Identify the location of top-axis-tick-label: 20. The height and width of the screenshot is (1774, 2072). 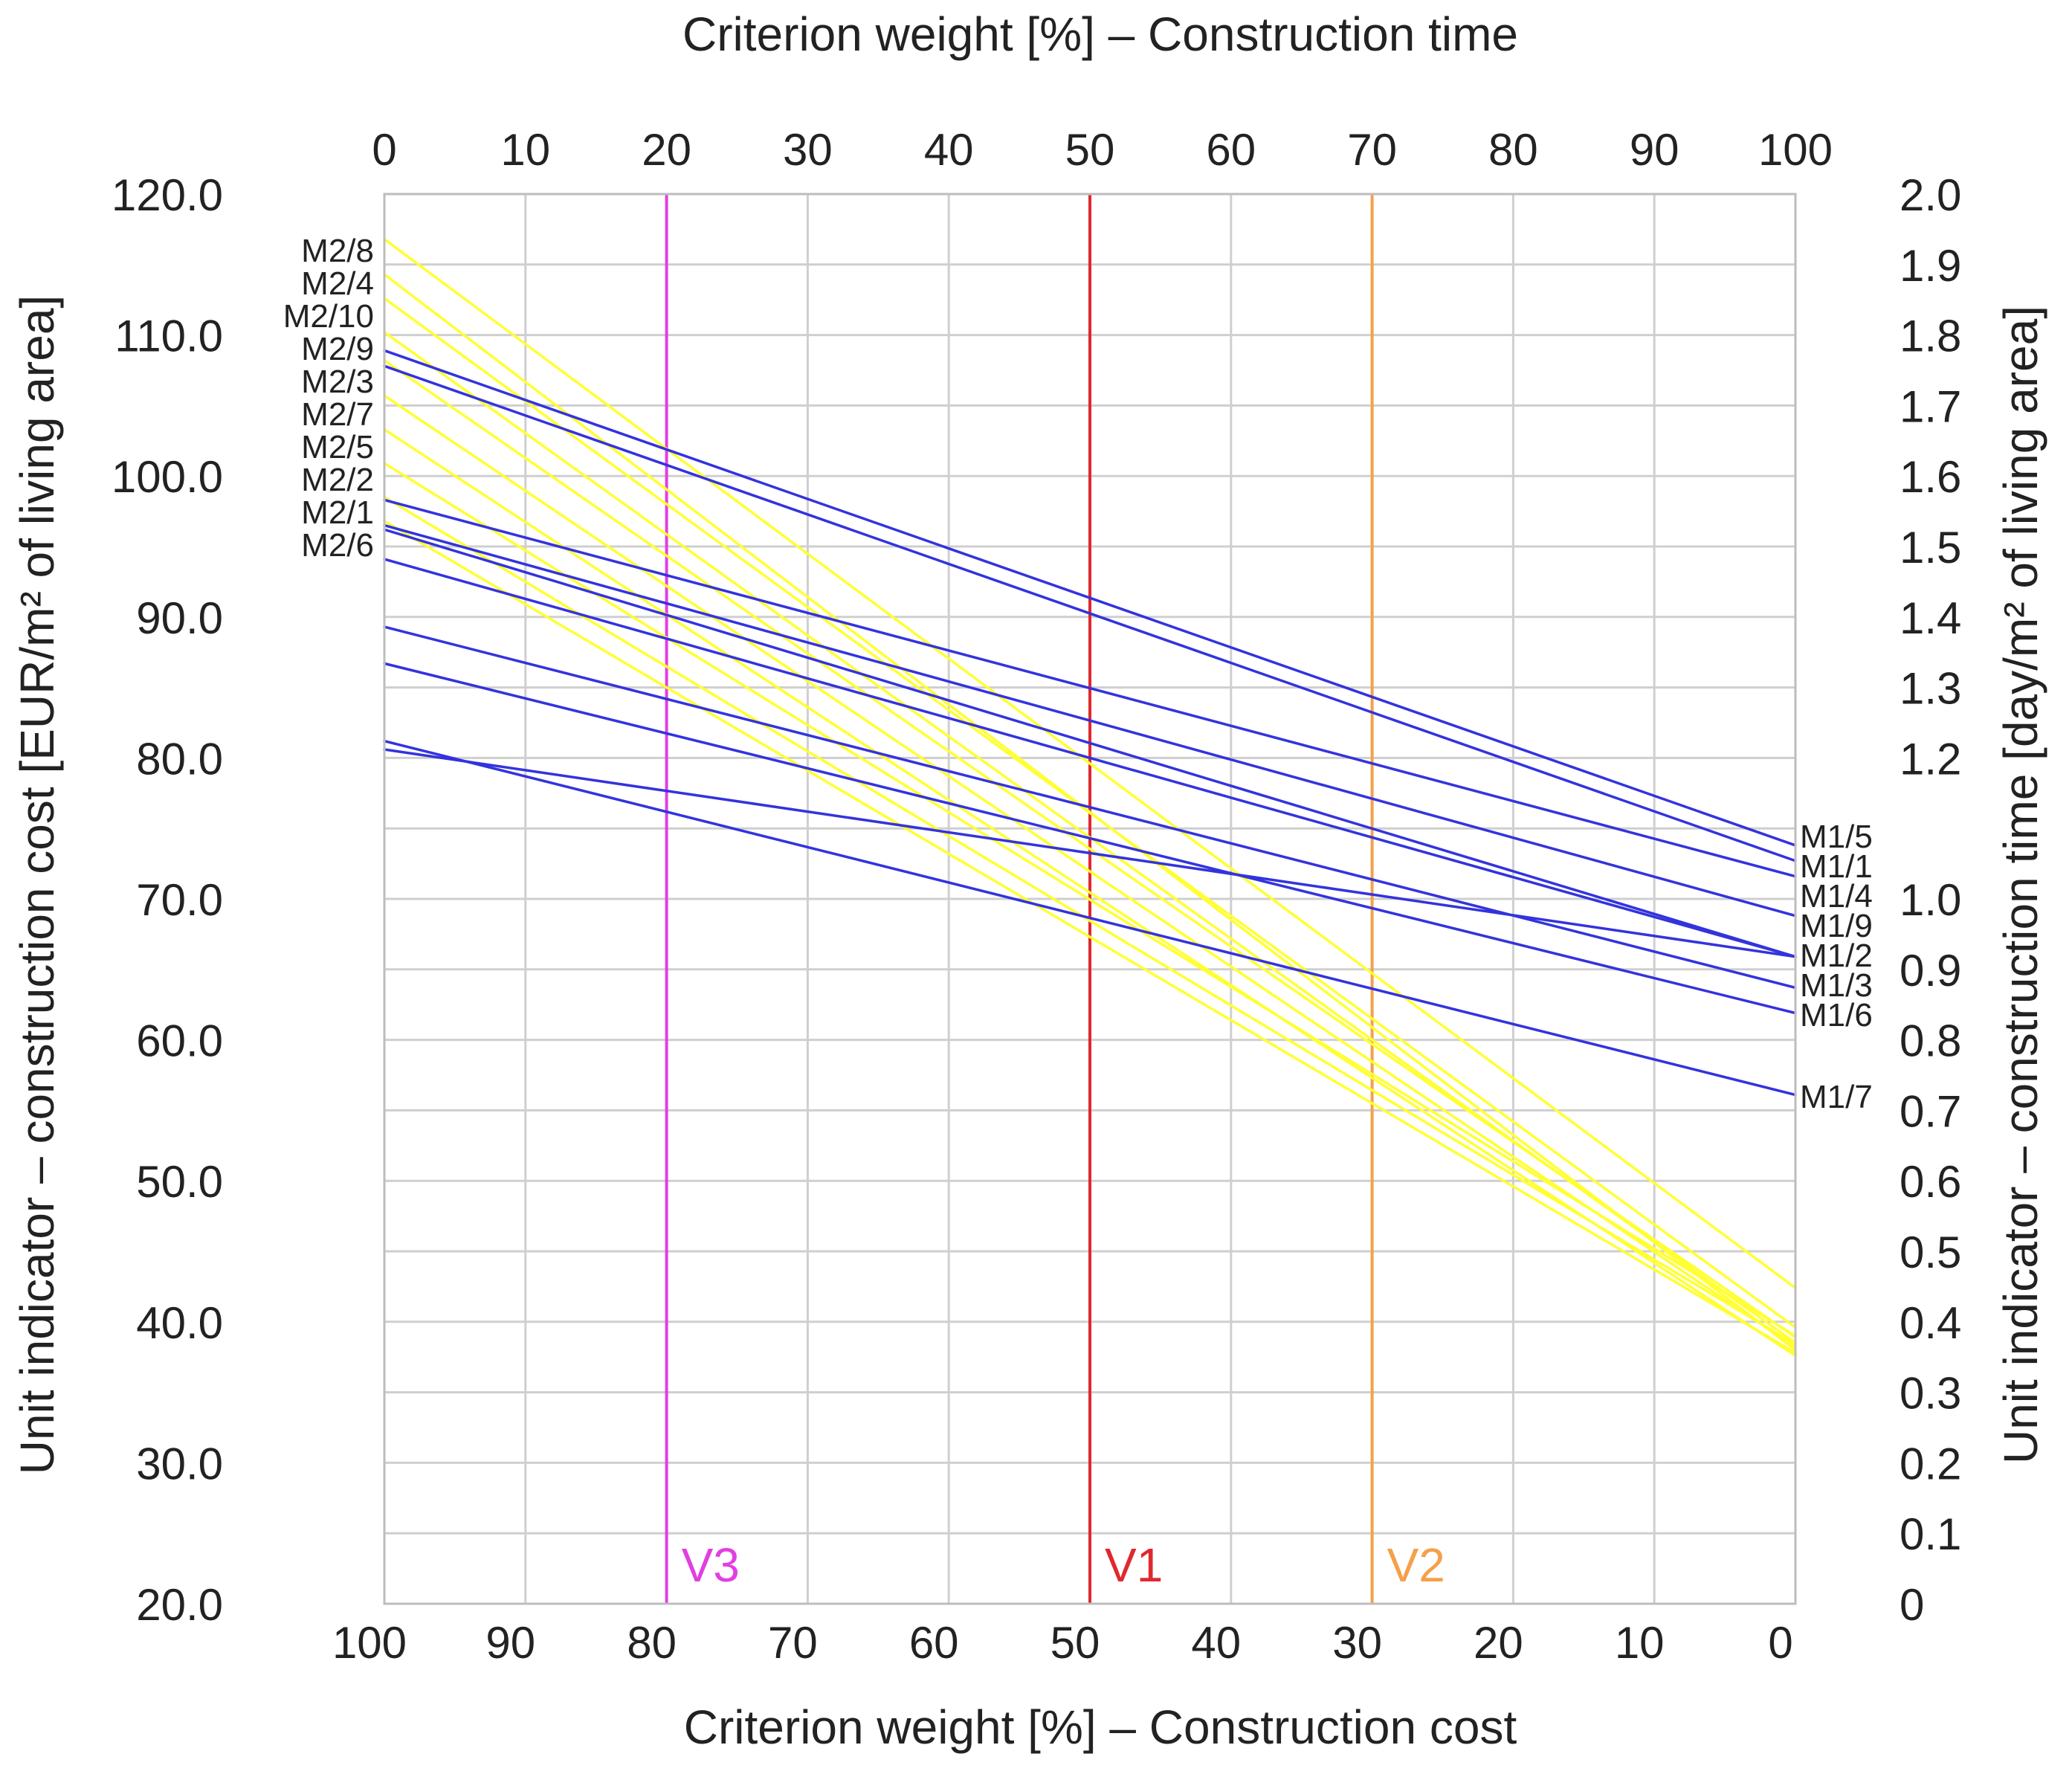
(666, 150).